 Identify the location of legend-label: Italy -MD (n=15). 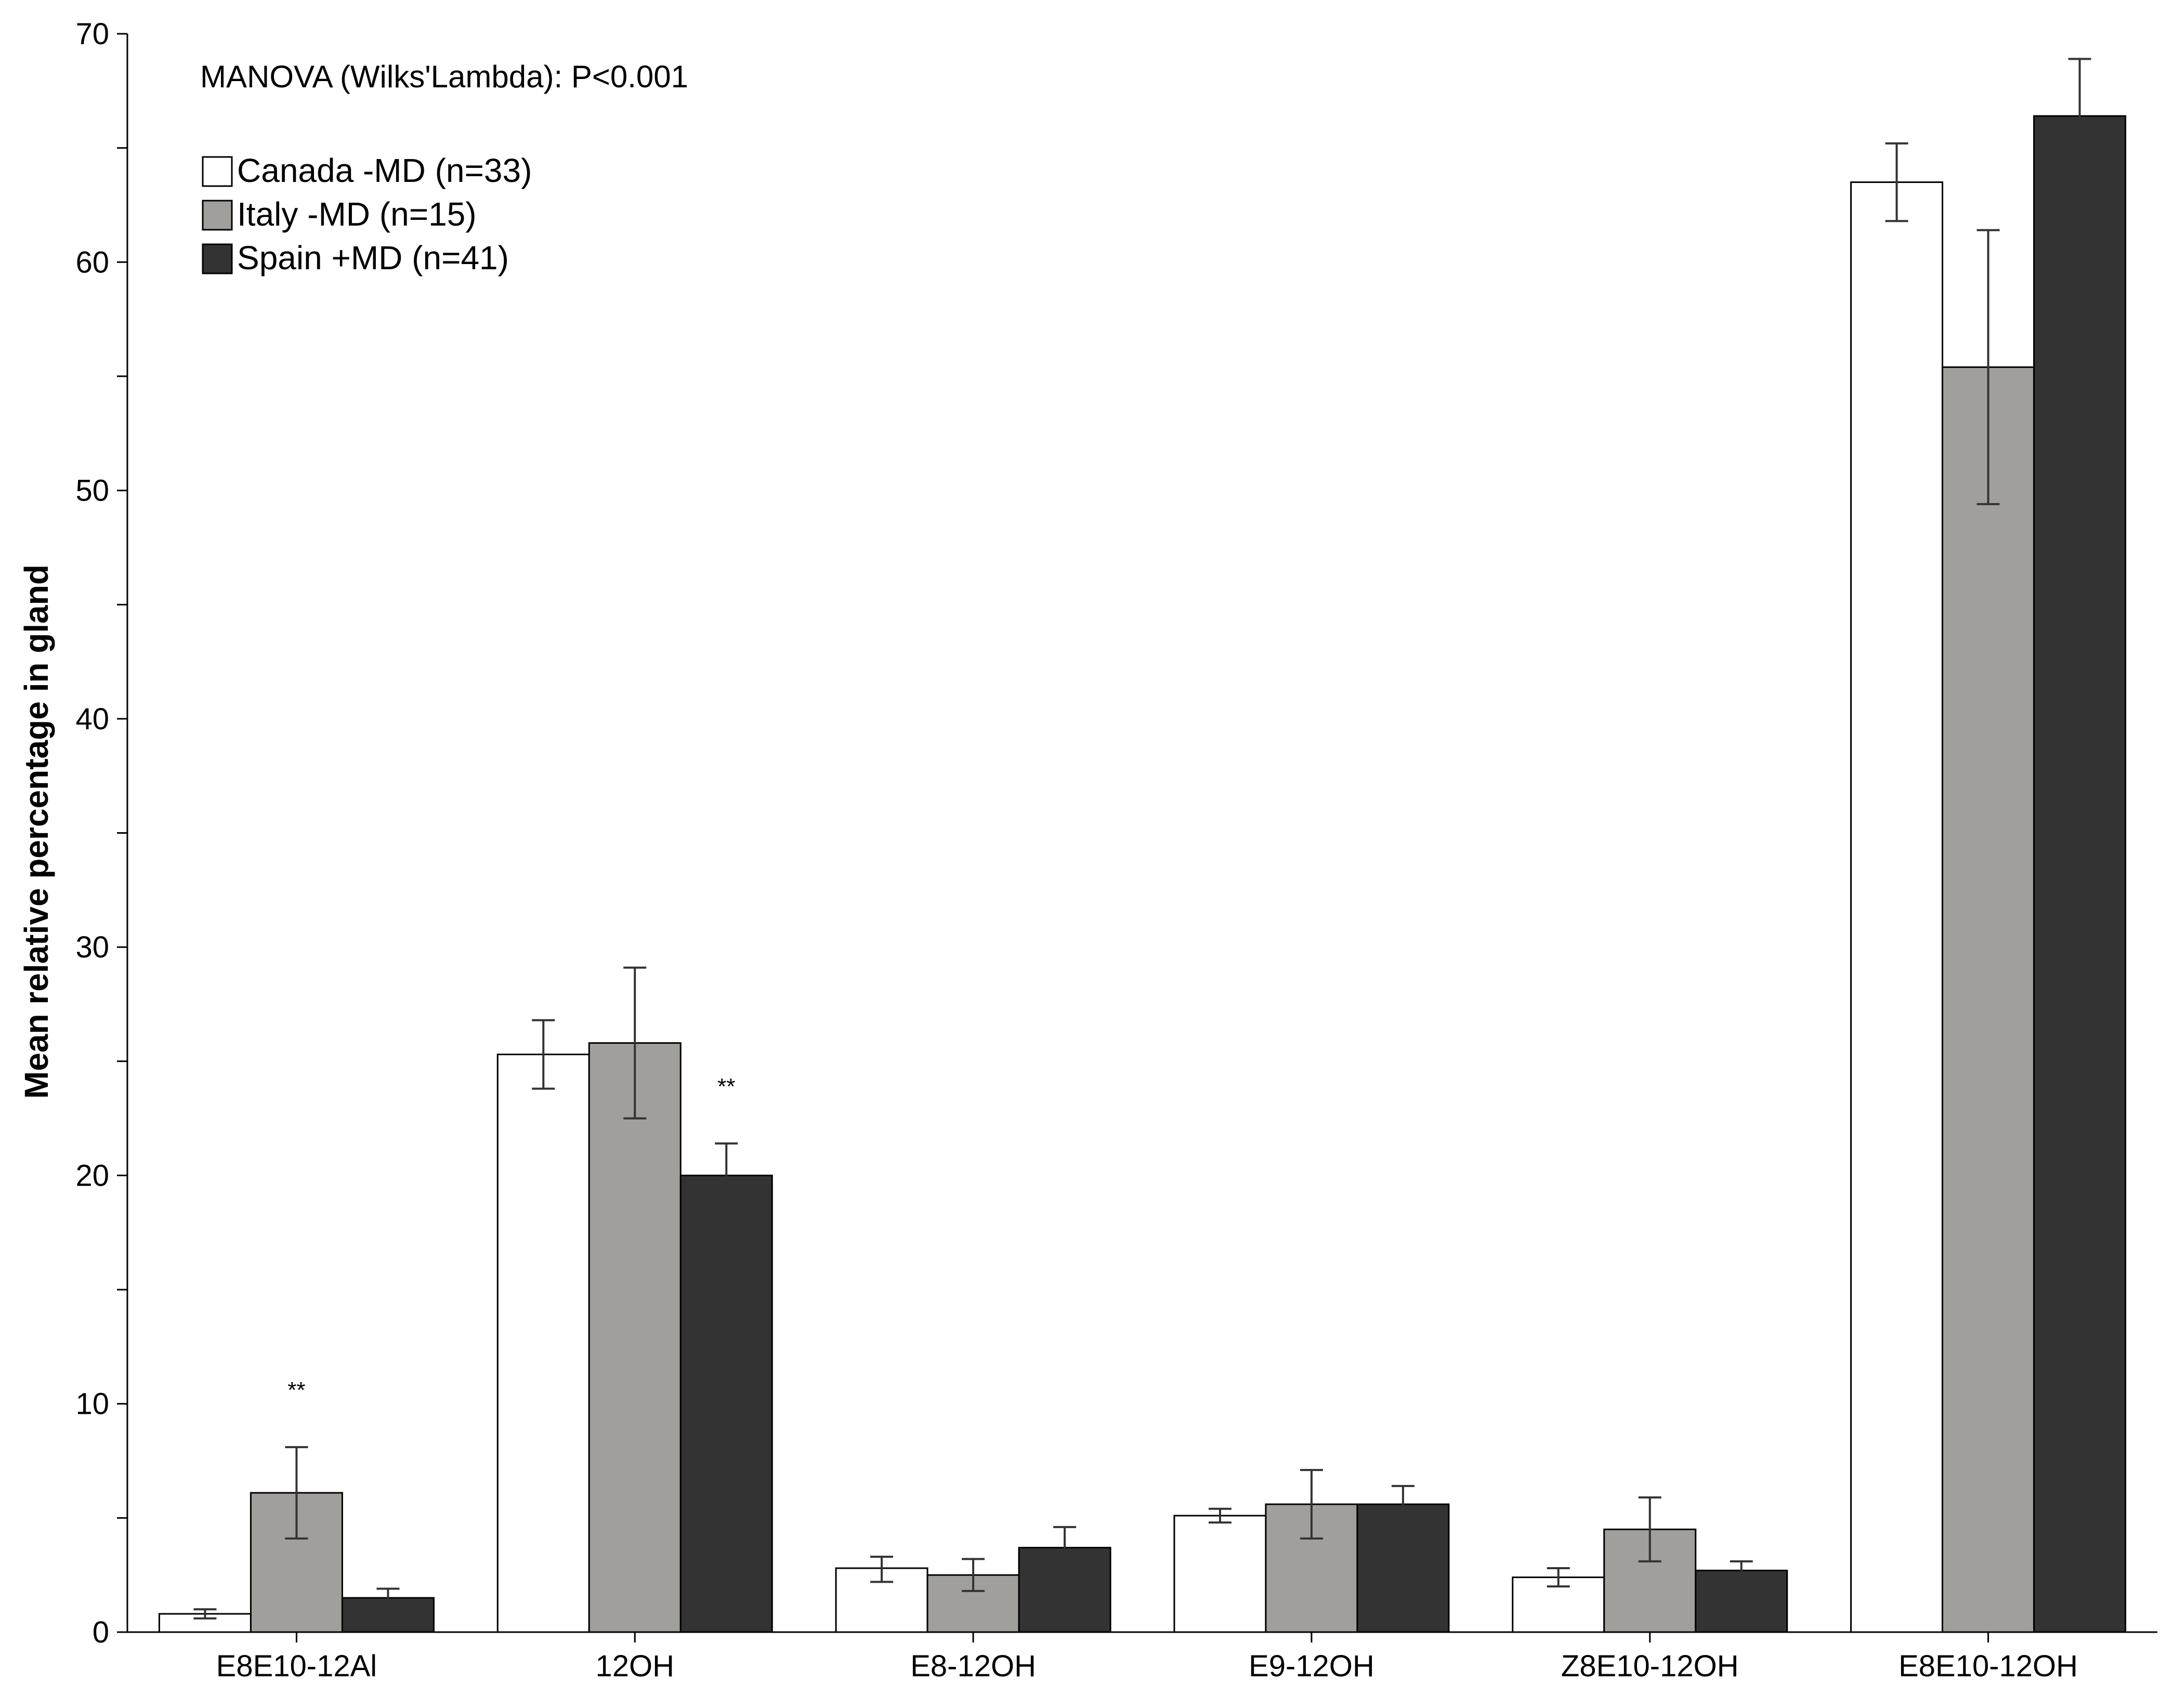
(357, 214).